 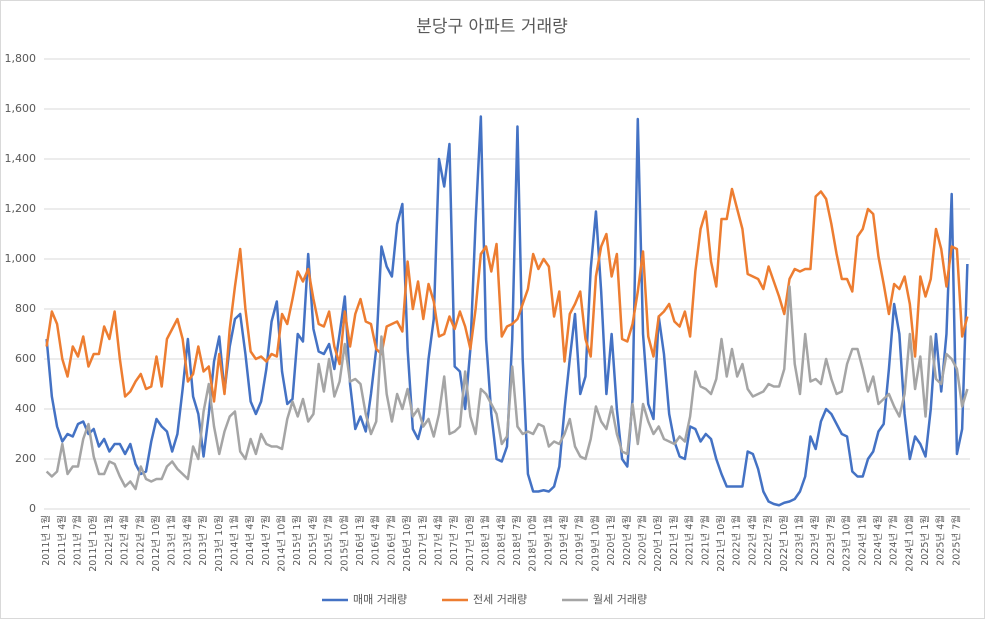 What do you see at coordinates (784, 543) in the screenshot?
I see `x-tick-label: 2022년 10월` at bounding box center [784, 543].